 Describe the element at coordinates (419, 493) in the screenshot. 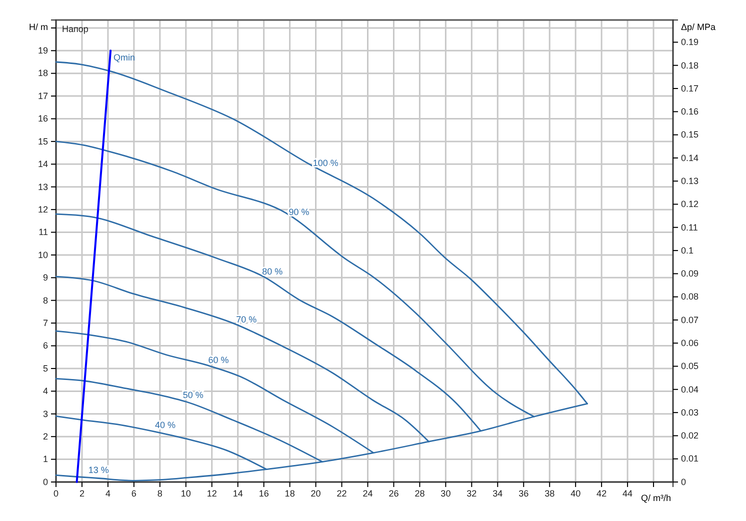

I see `x-tick-label: 28` at that location.